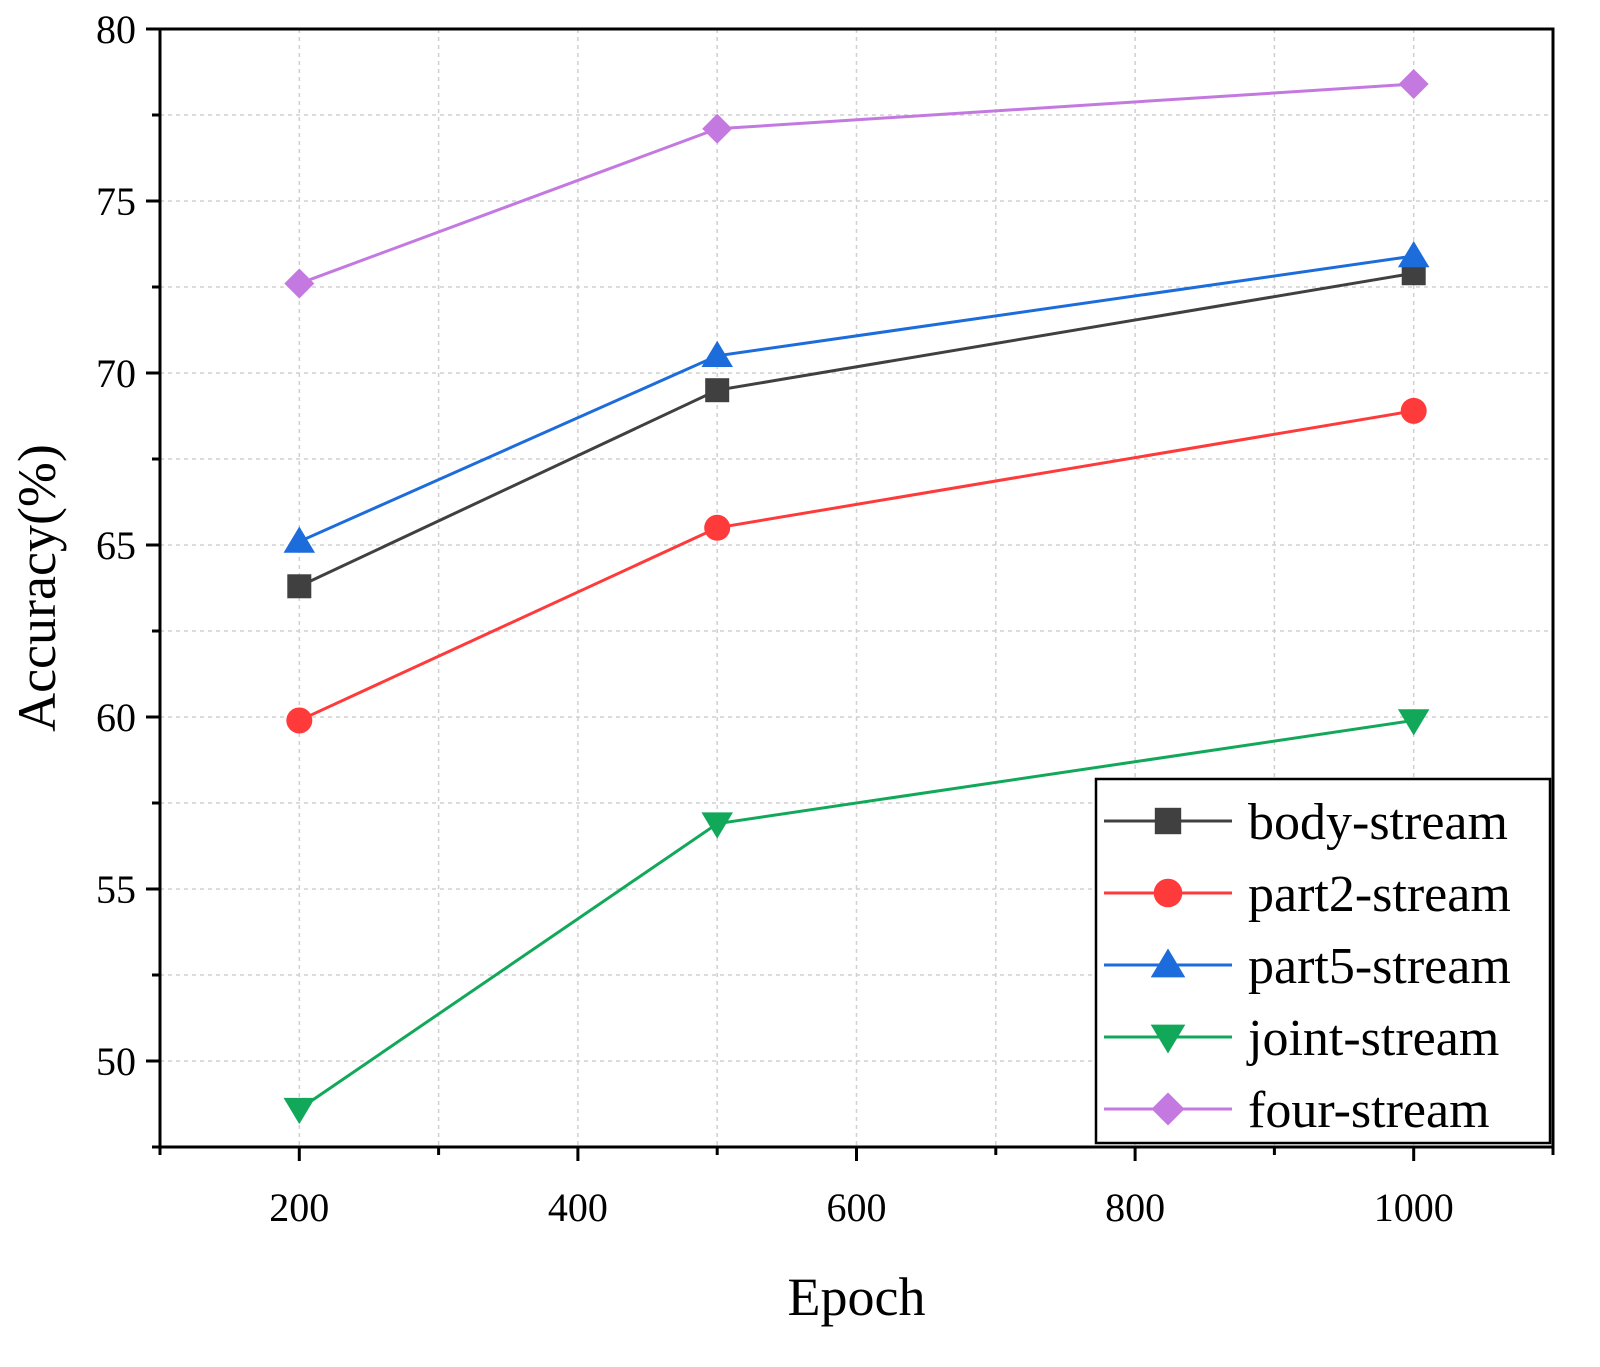  I want to click on y-tick-label: 75, so click(116, 201).